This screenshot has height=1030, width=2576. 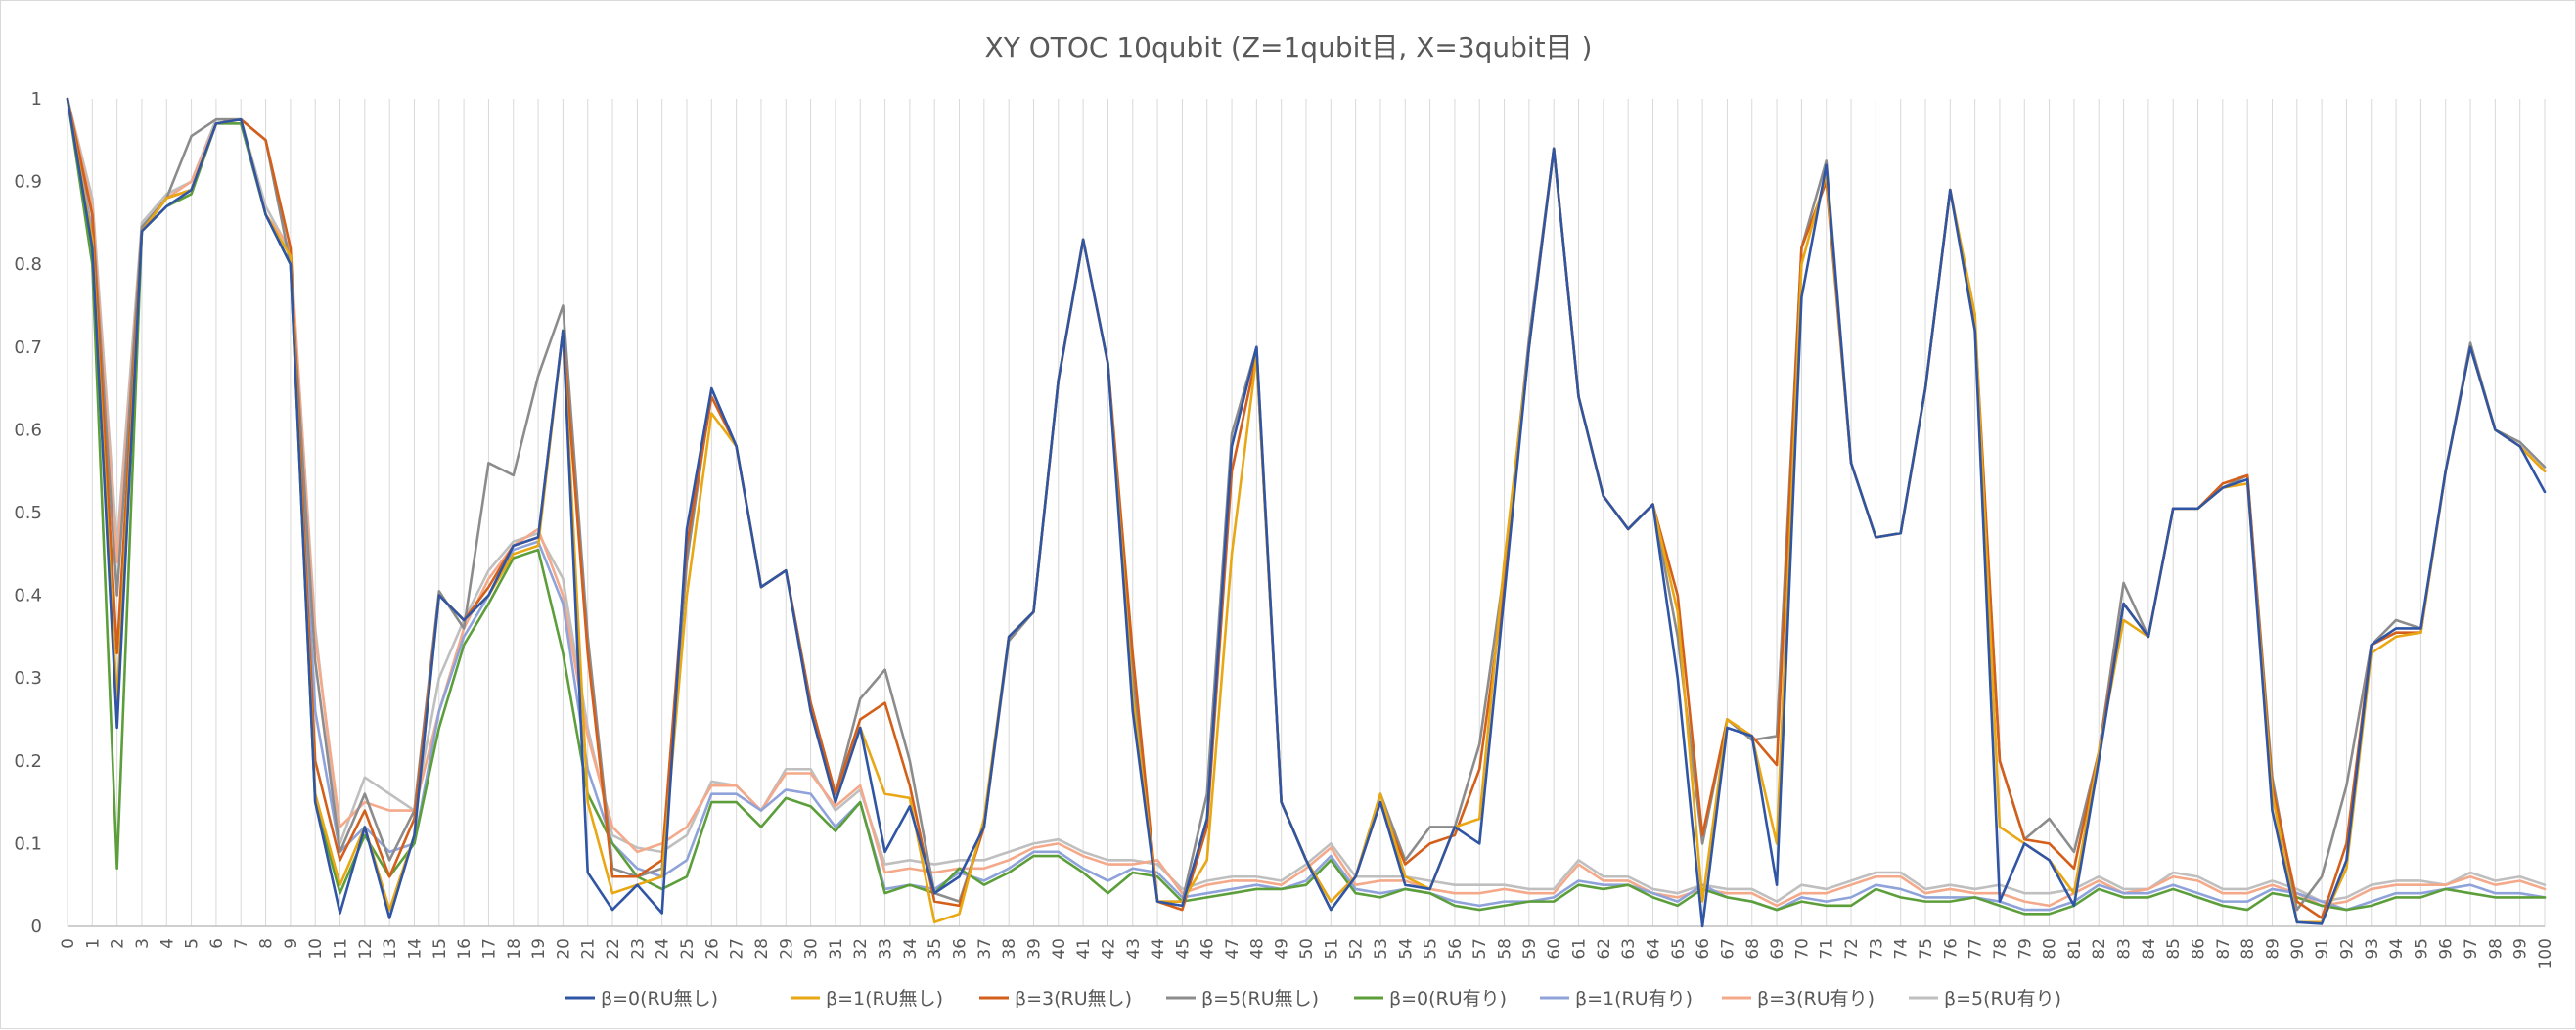 I want to click on x-tick-label: 35, so click(x=935, y=949).